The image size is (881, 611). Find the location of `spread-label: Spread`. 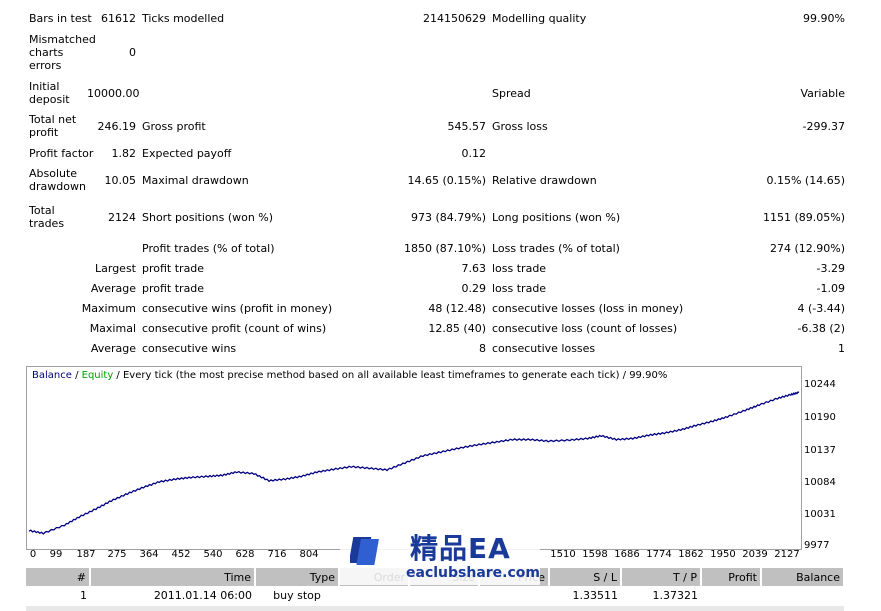

spread-label: Spread is located at coordinates (511, 93).